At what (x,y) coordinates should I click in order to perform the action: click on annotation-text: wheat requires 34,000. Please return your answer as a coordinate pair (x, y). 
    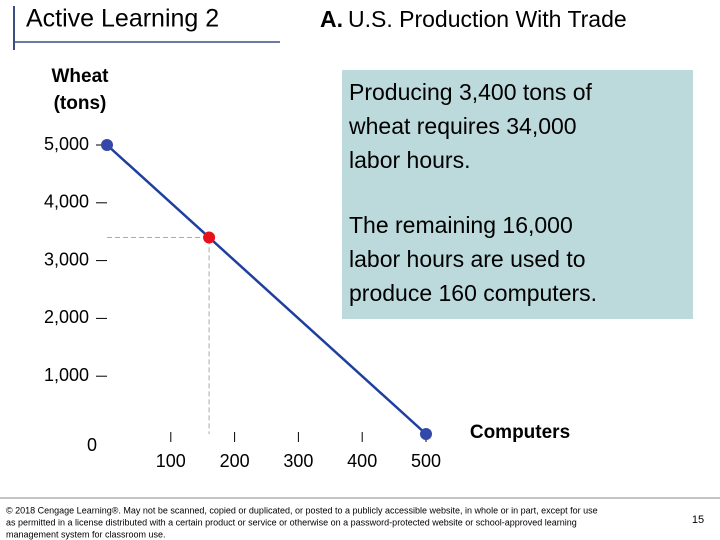
    Looking at the image, I should click on (462, 126).